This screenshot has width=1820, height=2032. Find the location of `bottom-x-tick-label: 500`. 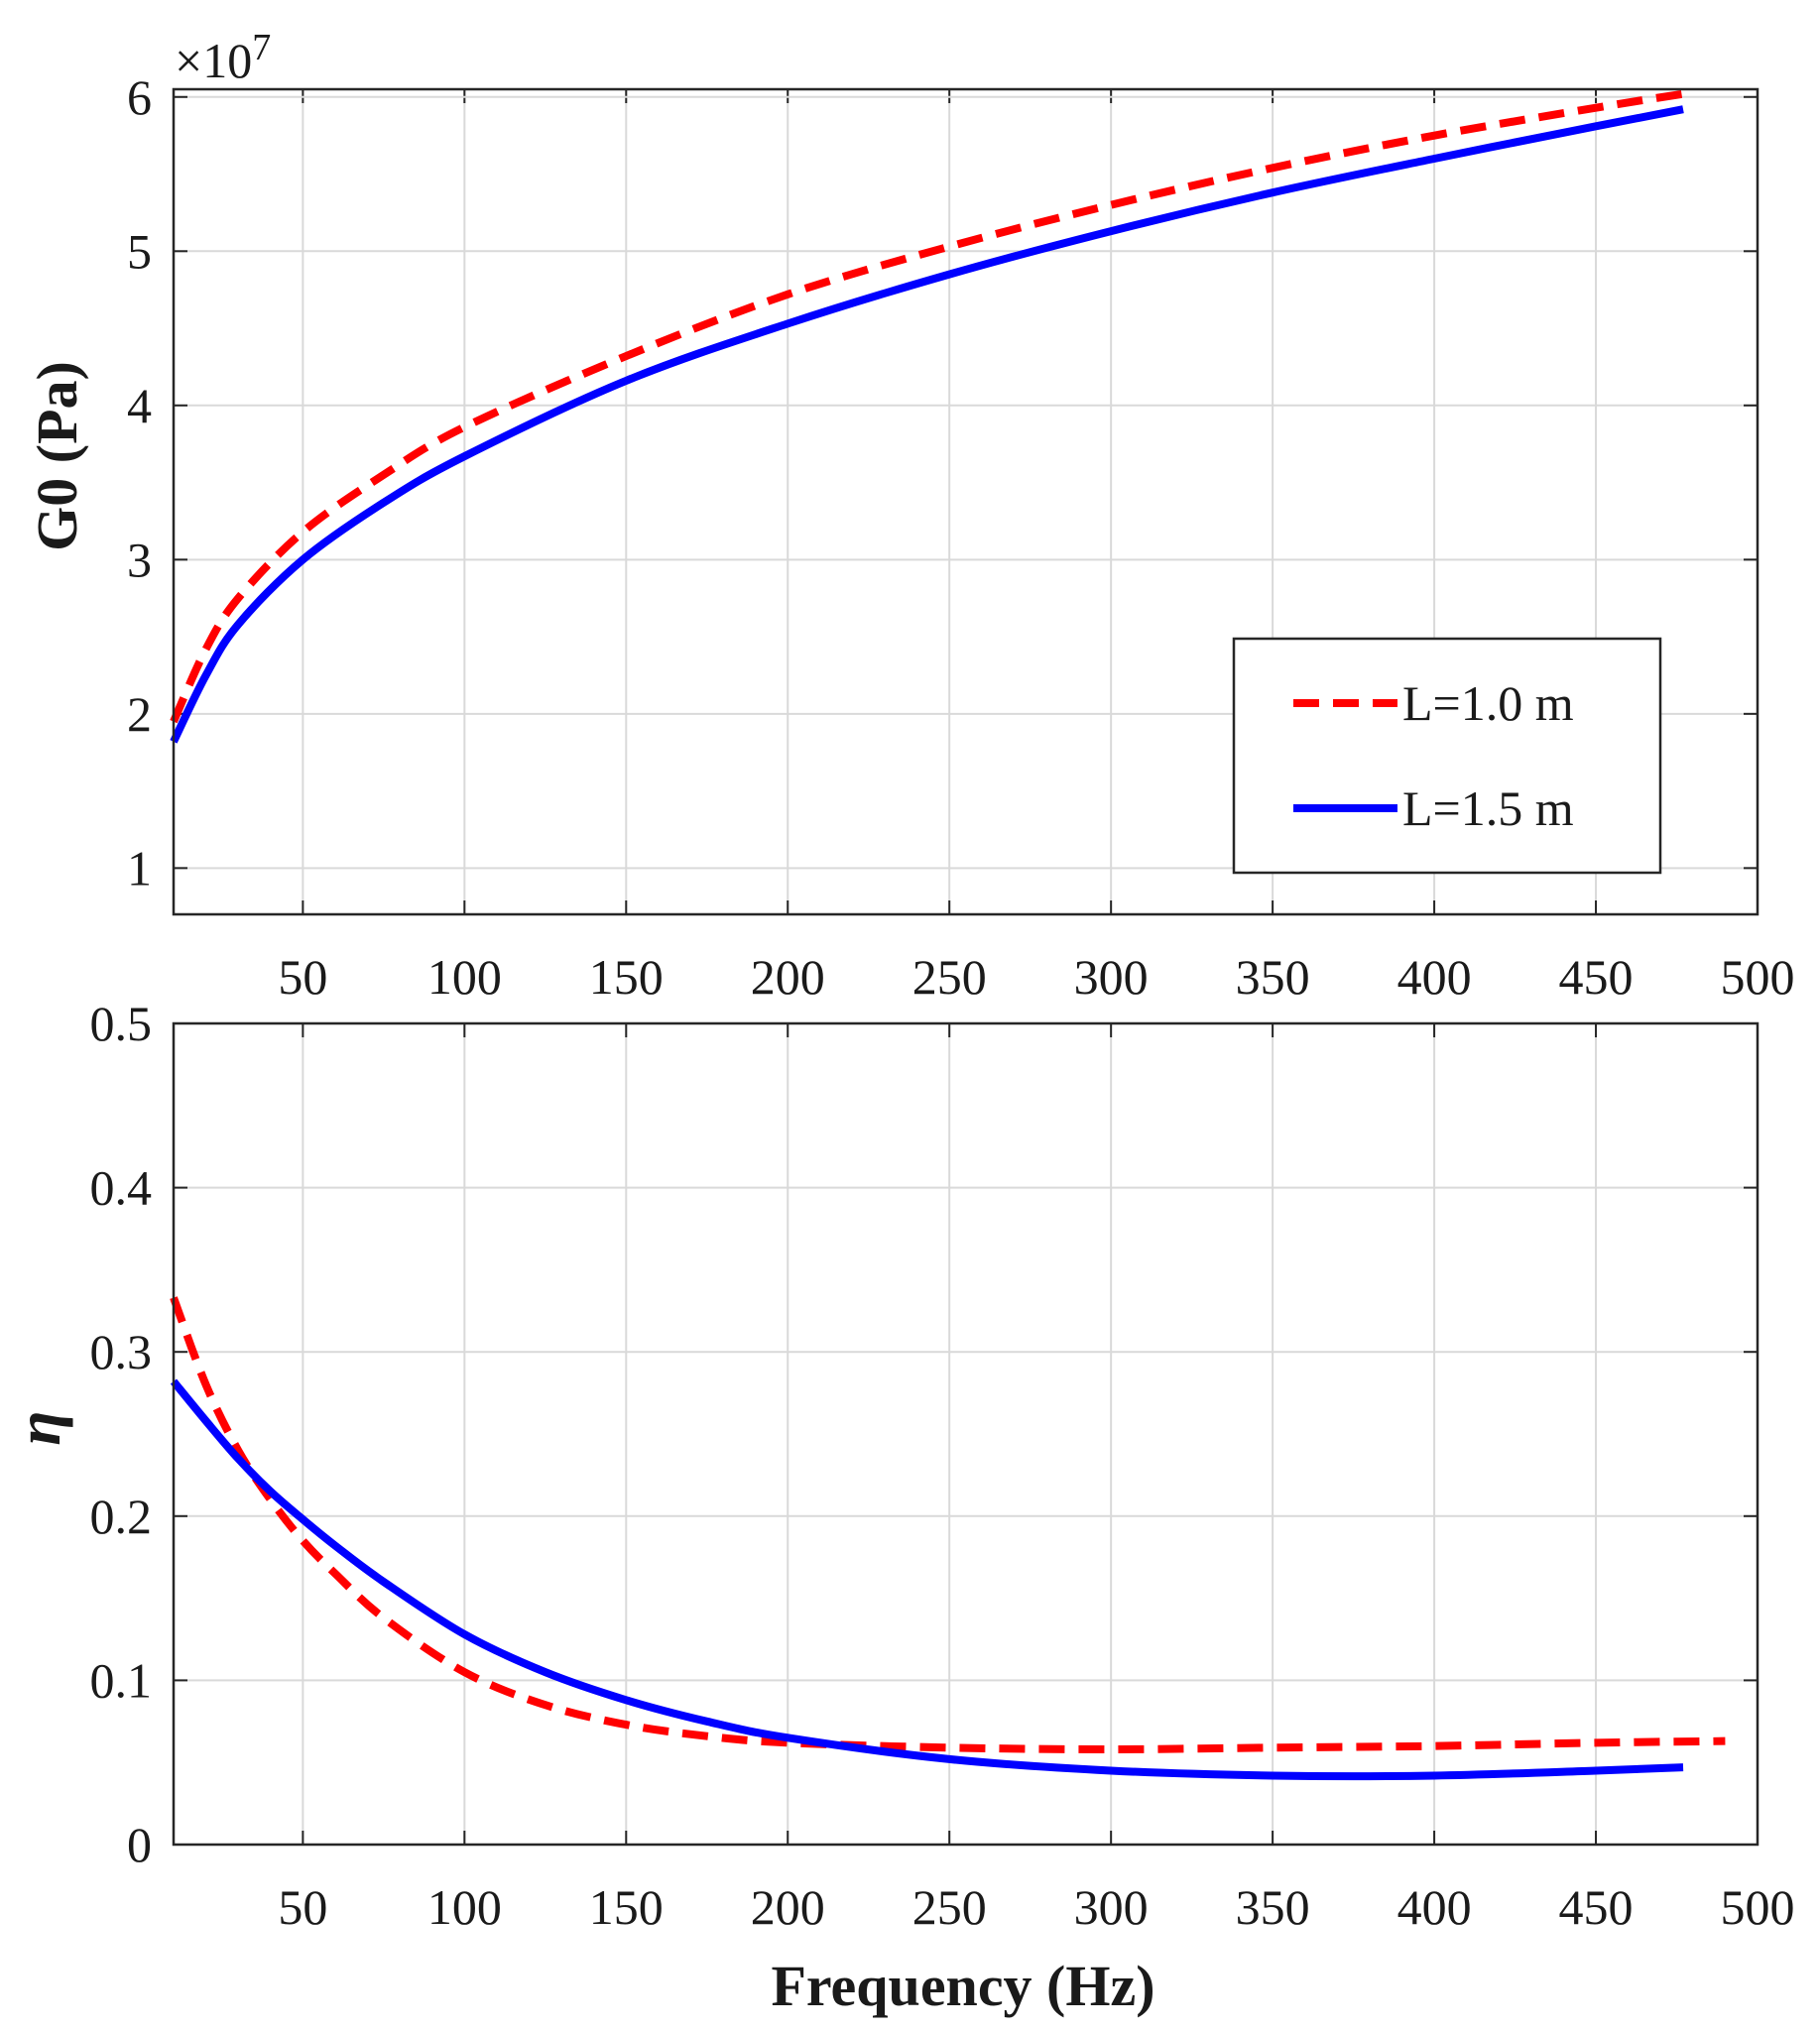

bottom-x-tick-label: 500 is located at coordinates (1758, 1907).